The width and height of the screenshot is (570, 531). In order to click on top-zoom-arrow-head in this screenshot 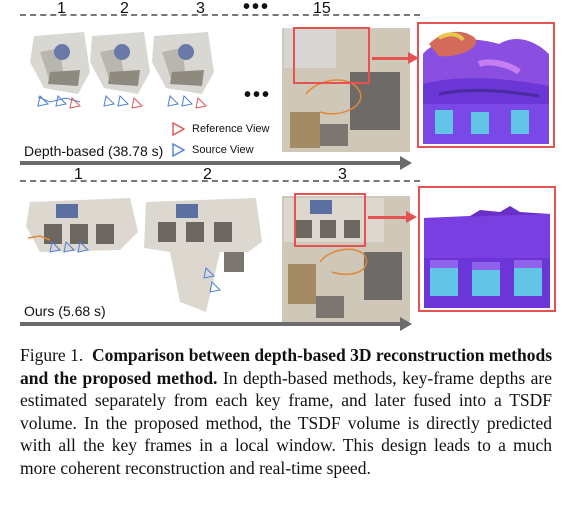, I will do `click(413, 58)`.